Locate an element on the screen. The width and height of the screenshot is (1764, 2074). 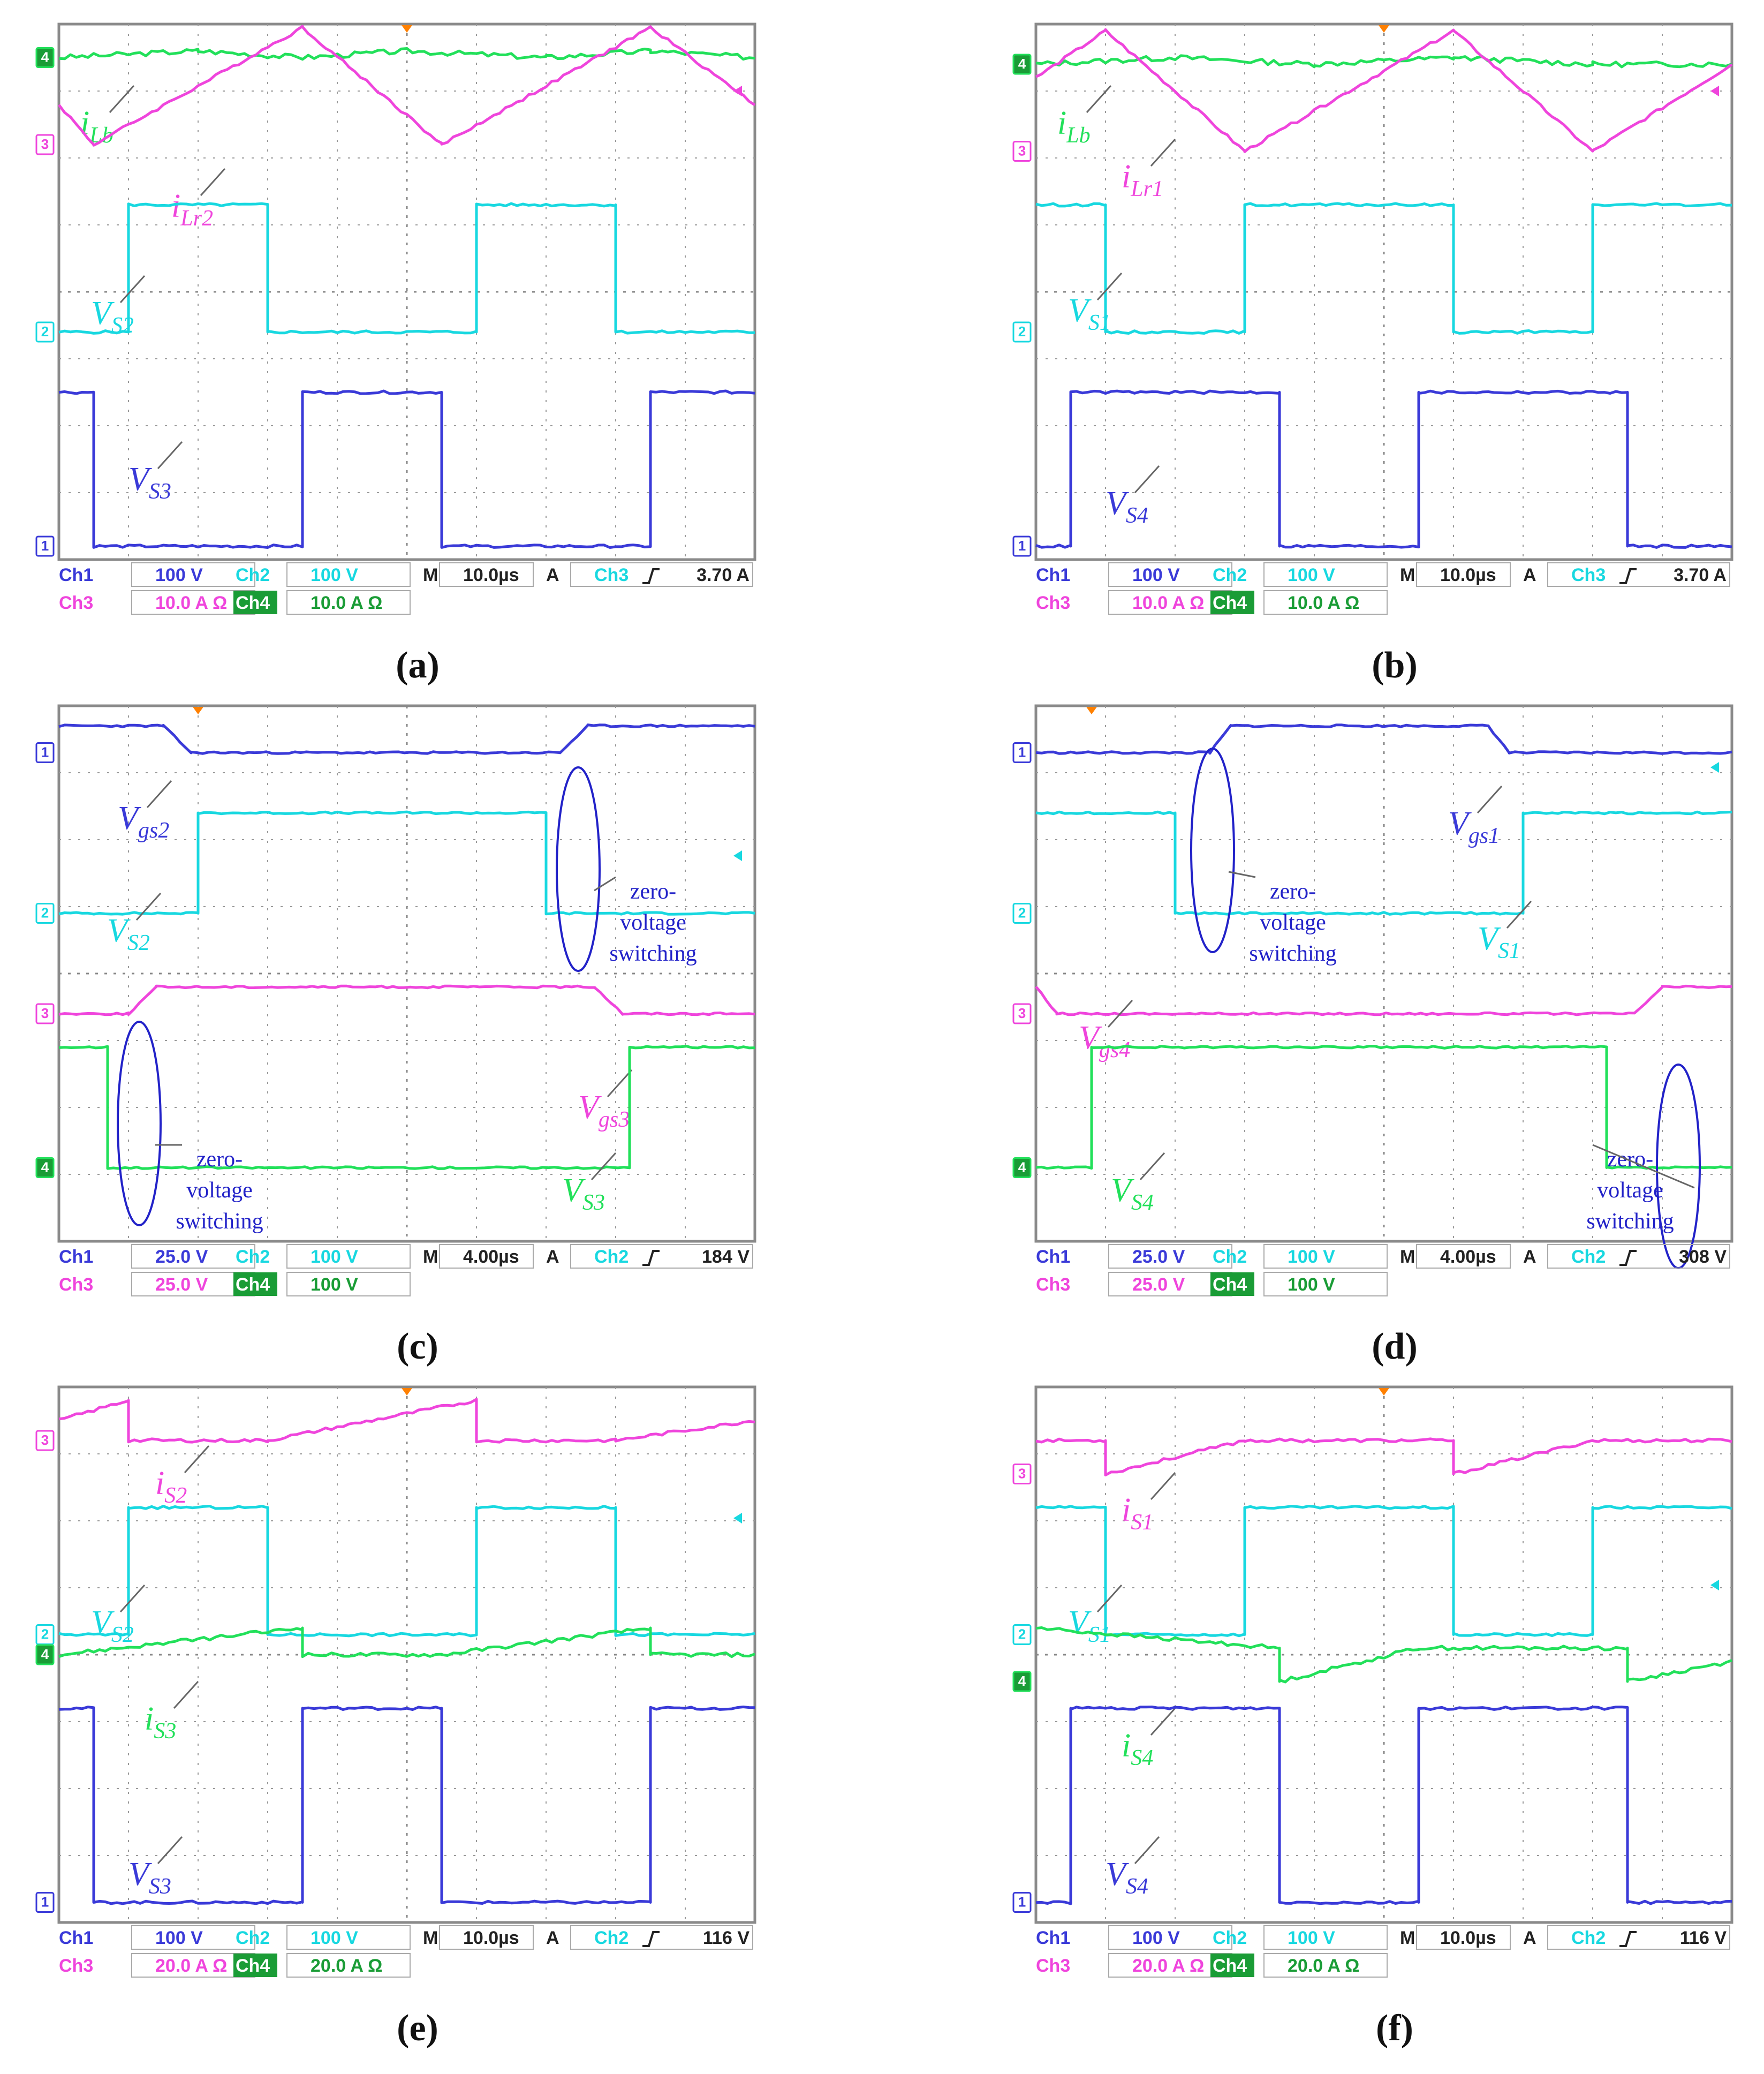
readout-trigger-level: 184 V is located at coordinates (726, 1257).